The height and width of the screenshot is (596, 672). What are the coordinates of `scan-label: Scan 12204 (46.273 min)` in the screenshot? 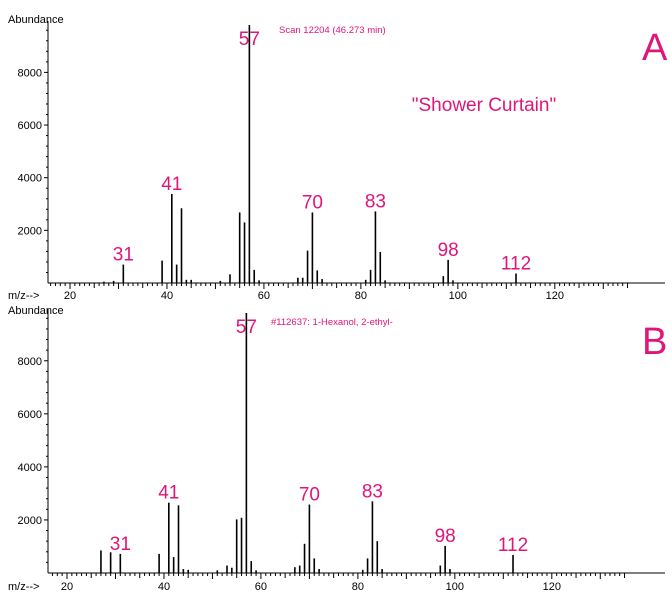 It's located at (332, 30).